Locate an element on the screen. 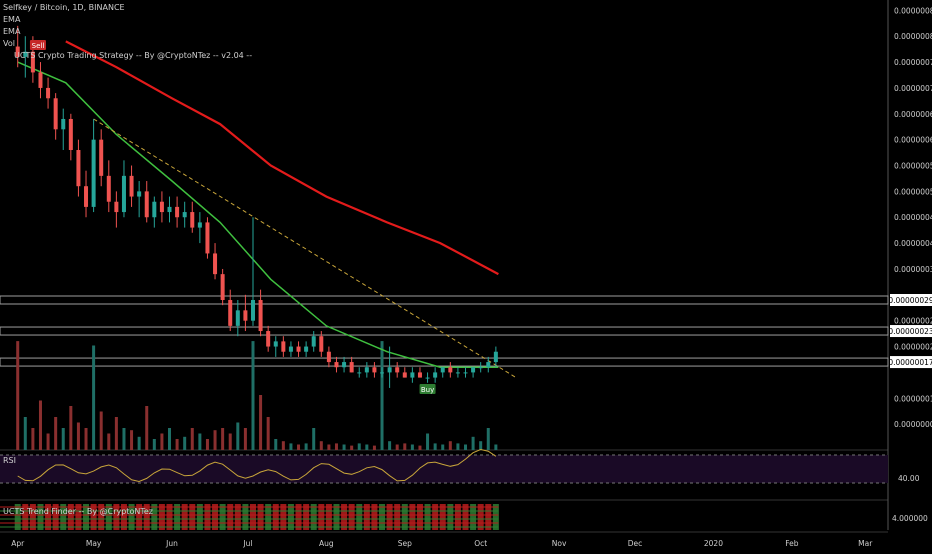 Image resolution: width=932 pixels, height=554 pixels. indicator-volume: Vol is located at coordinates (9, 43).